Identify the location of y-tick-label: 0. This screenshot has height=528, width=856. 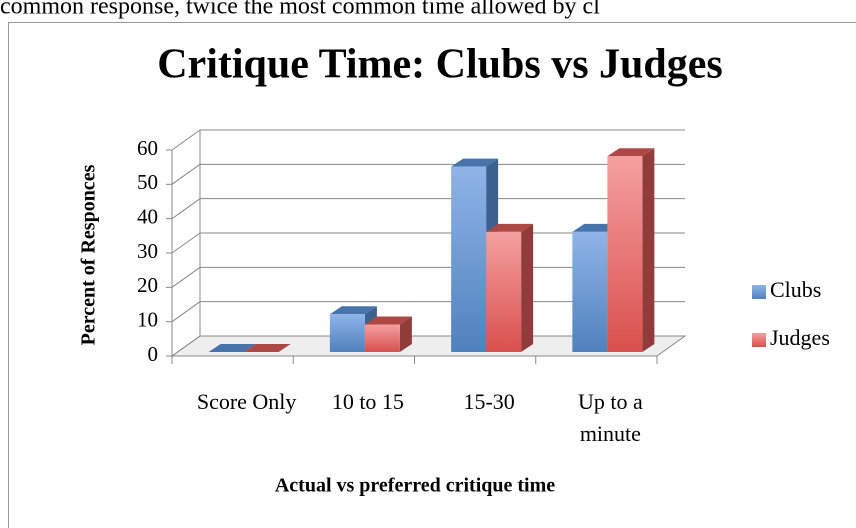
(153, 354).